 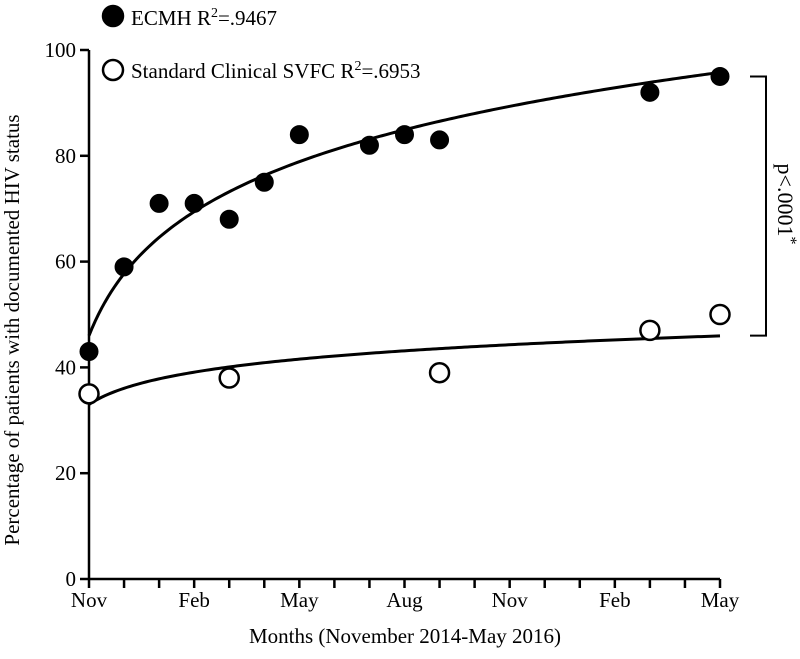 What do you see at coordinates (785, 200) in the screenshot?
I see `significance-text: p<.0001` at bounding box center [785, 200].